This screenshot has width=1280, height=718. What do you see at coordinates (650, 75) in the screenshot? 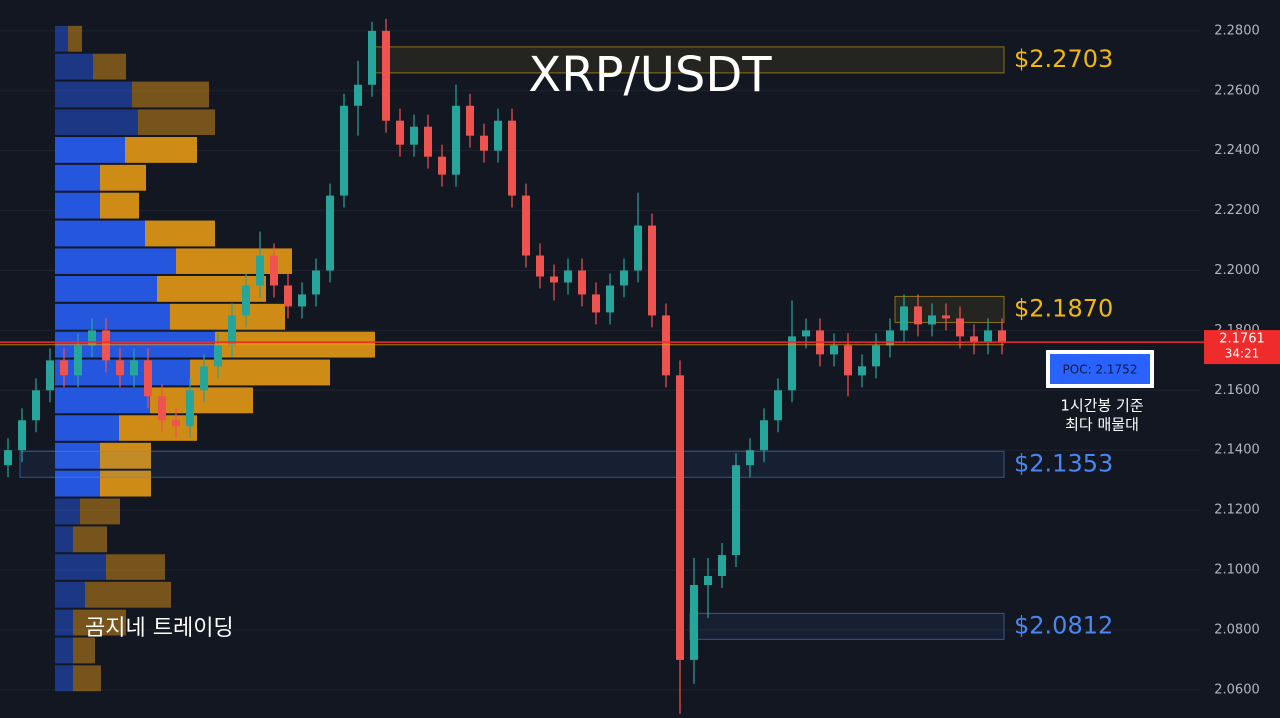
I see `chart-title: XRP/USDT` at bounding box center [650, 75].